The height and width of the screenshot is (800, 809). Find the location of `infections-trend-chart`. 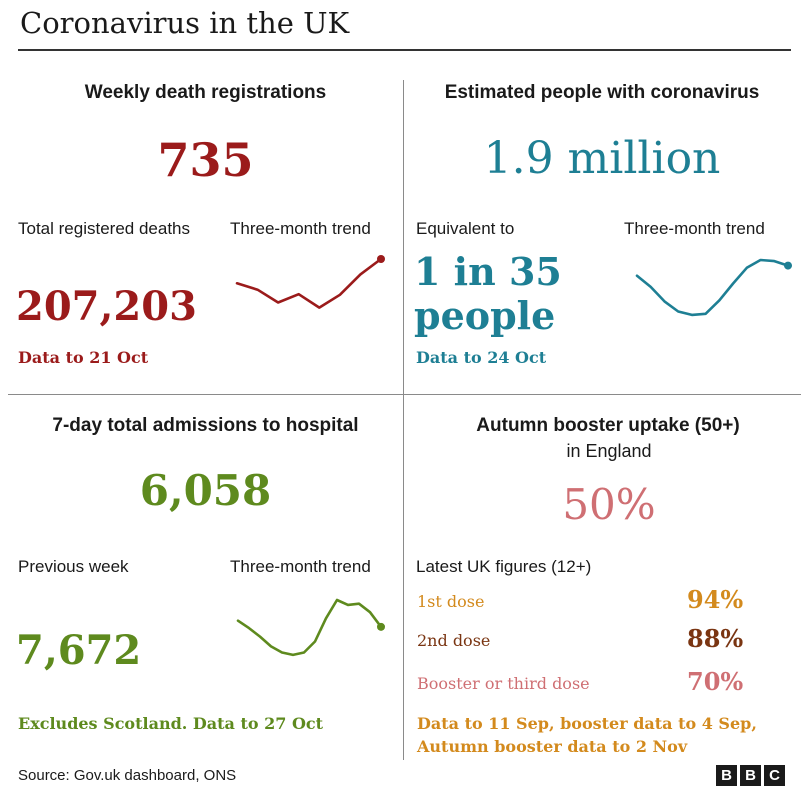

infections-trend-chart is located at coordinates (713, 287).